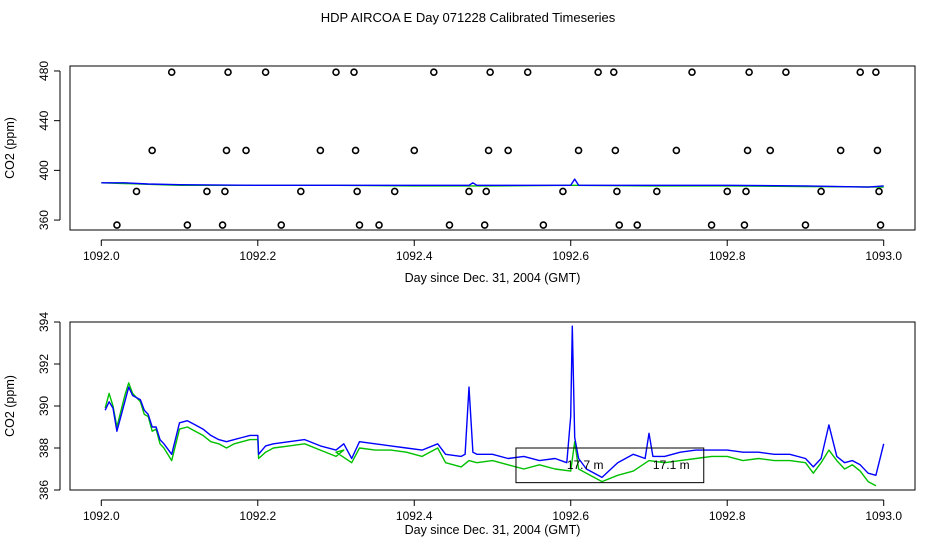 This screenshot has width=936, height=540. What do you see at coordinates (44, 170) in the screenshot?
I see `y-tick-label: 400` at bounding box center [44, 170].